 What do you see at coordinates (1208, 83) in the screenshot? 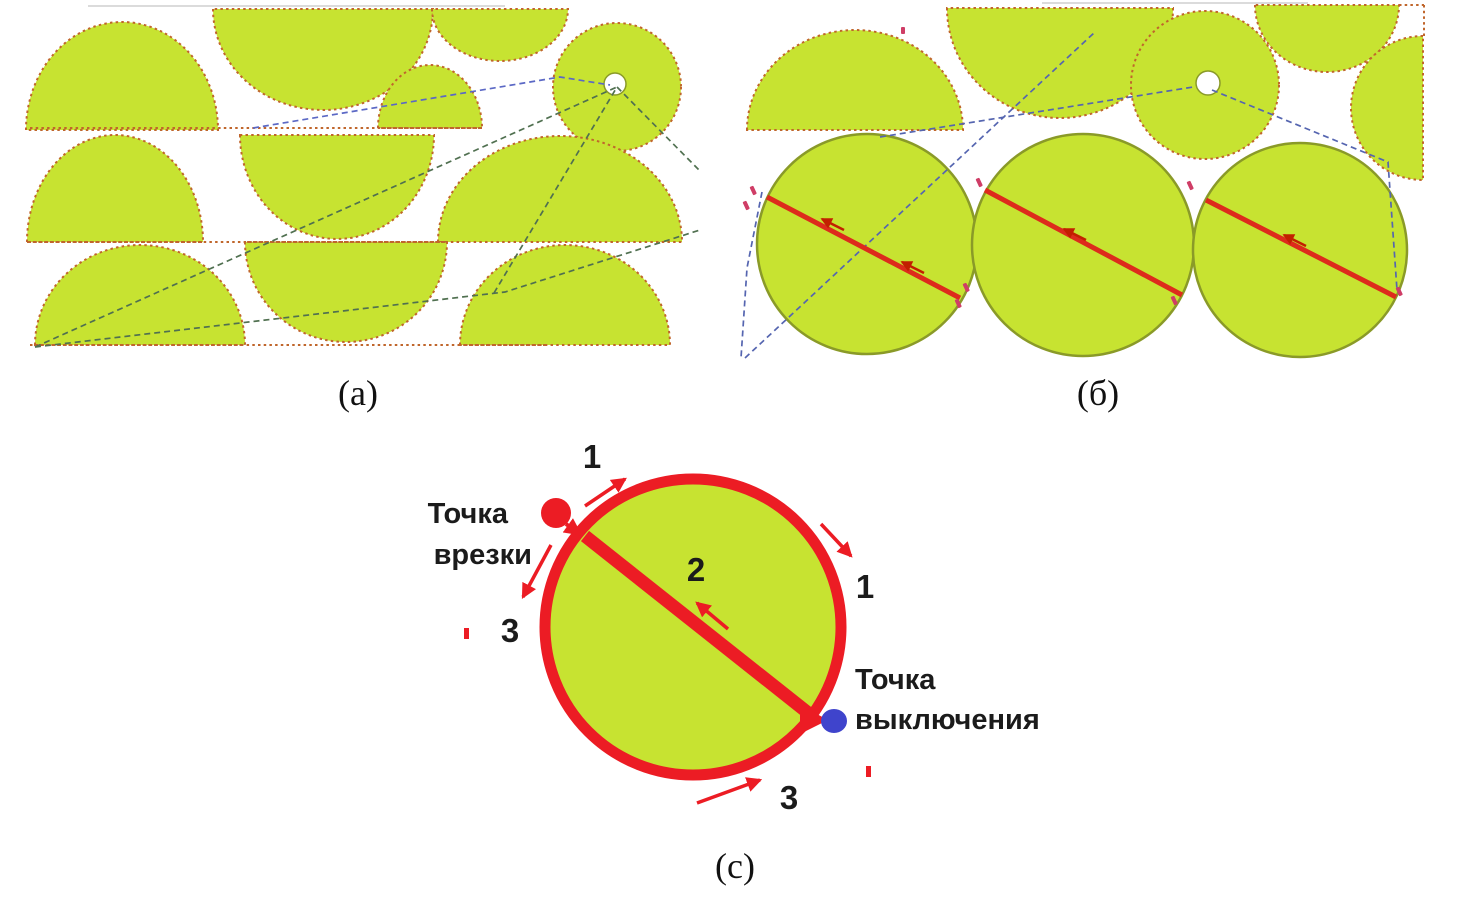
I see `part-hole` at bounding box center [1208, 83].